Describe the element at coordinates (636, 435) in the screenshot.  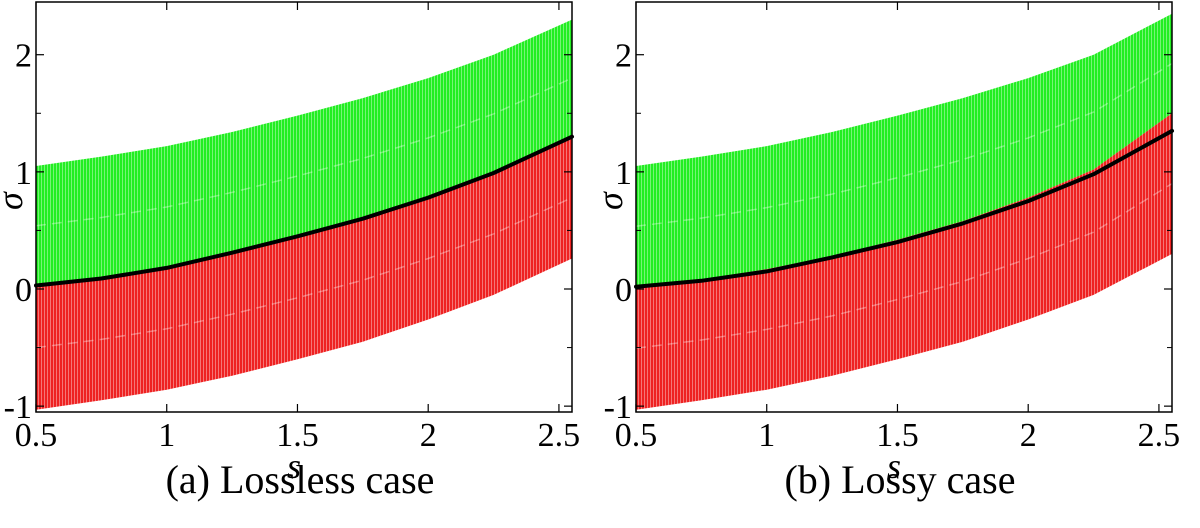
I see `chart-b-xtick-label: 0.5` at that location.